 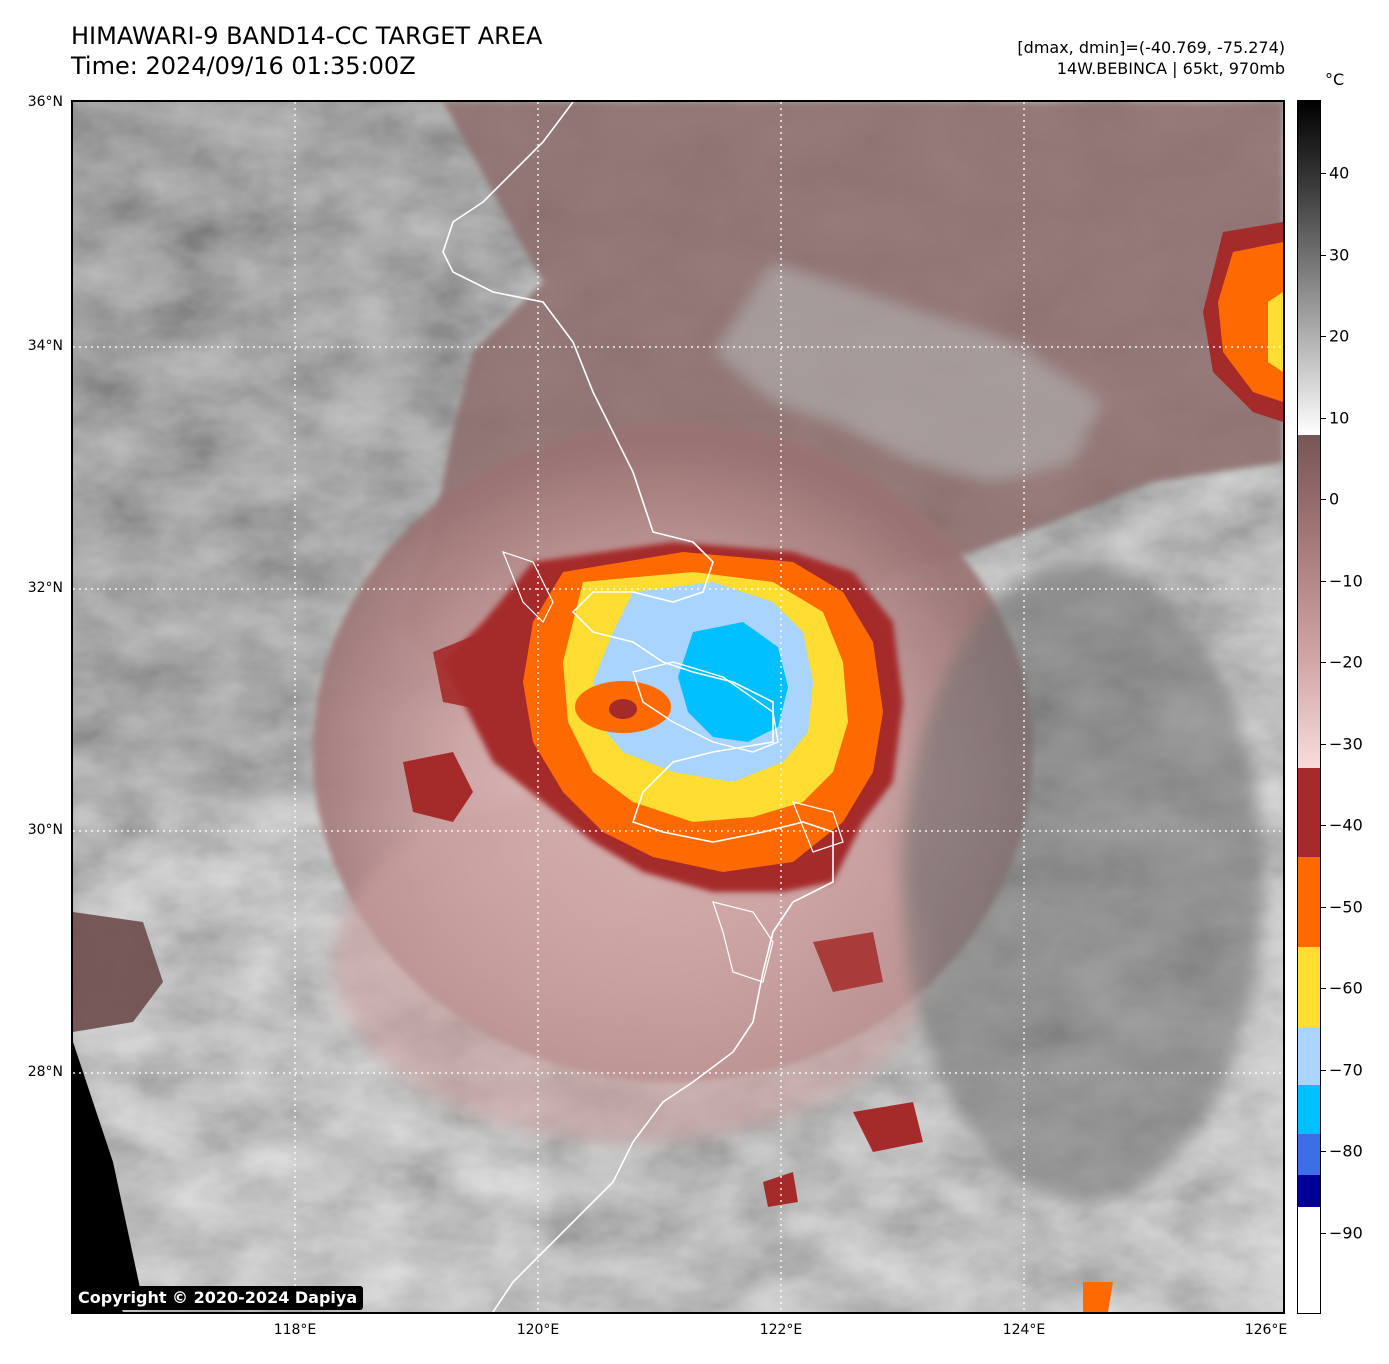 I want to click on colorbar-tick-label: −10, so click(x=1346, y=581).